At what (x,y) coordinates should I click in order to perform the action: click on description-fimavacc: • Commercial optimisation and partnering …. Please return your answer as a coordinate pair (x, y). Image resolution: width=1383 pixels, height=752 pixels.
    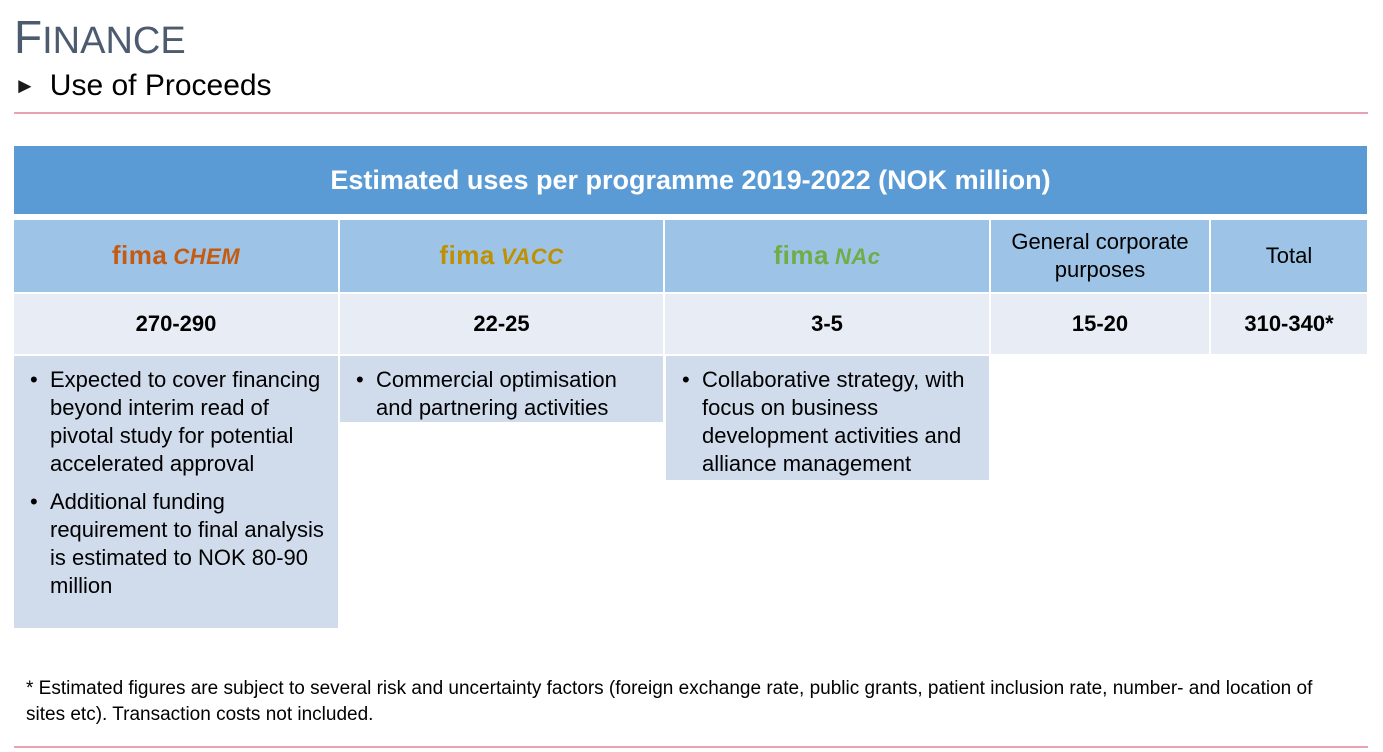
    Looking at the image, I should click on (501, 389).